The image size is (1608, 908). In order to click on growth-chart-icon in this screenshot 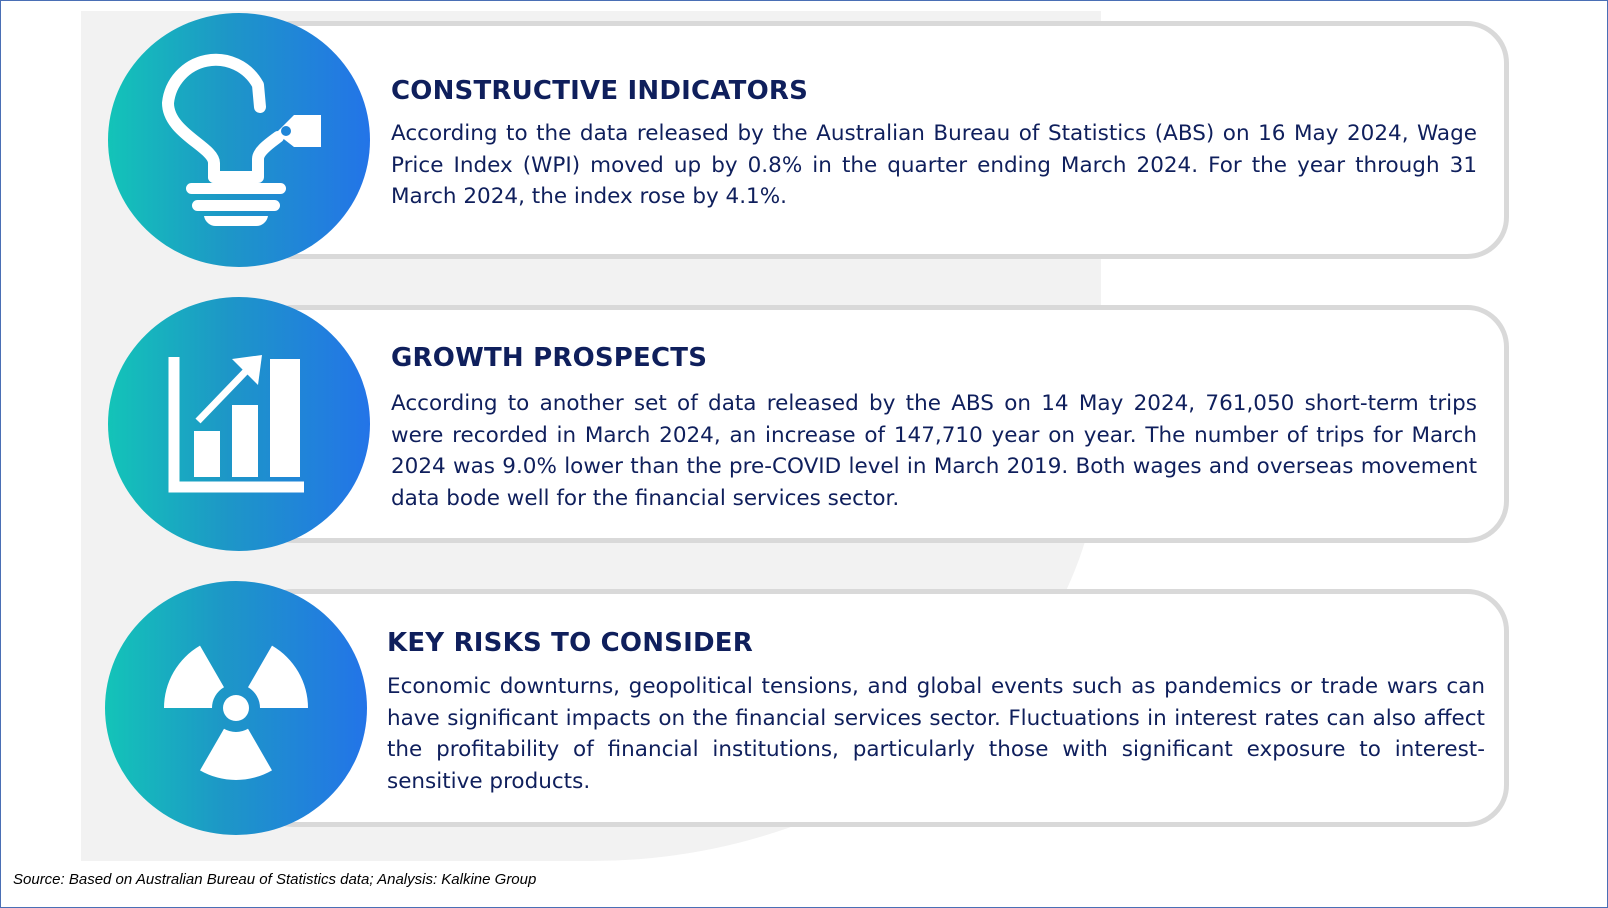, I will do `click(236, 424)`.